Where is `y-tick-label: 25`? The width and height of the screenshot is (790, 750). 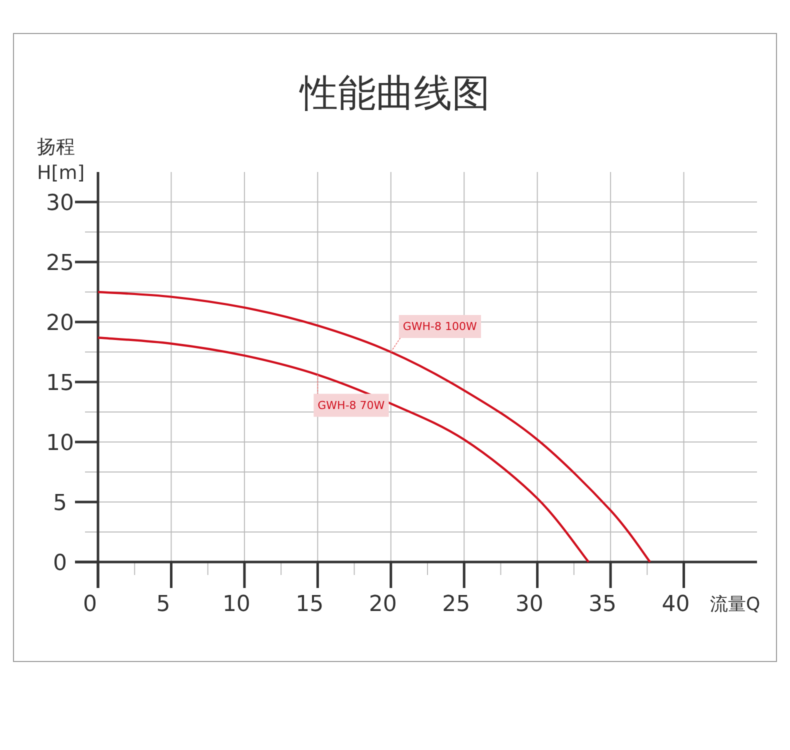 y-tick-label: 25 is located at coordinates (60, 263).